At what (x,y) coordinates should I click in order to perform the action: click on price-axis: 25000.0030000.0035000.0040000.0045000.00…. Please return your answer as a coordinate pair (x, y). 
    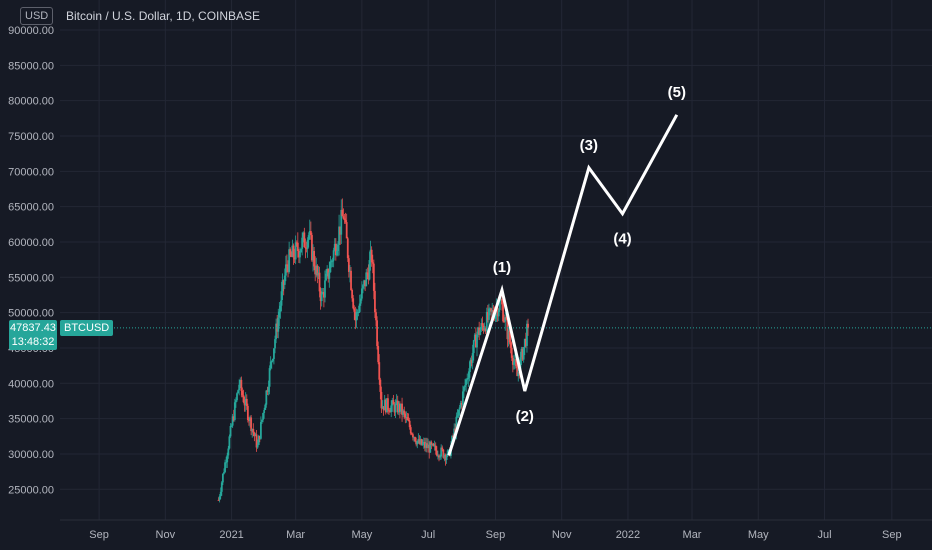
    Looking at the image, I should click on (31, 260).